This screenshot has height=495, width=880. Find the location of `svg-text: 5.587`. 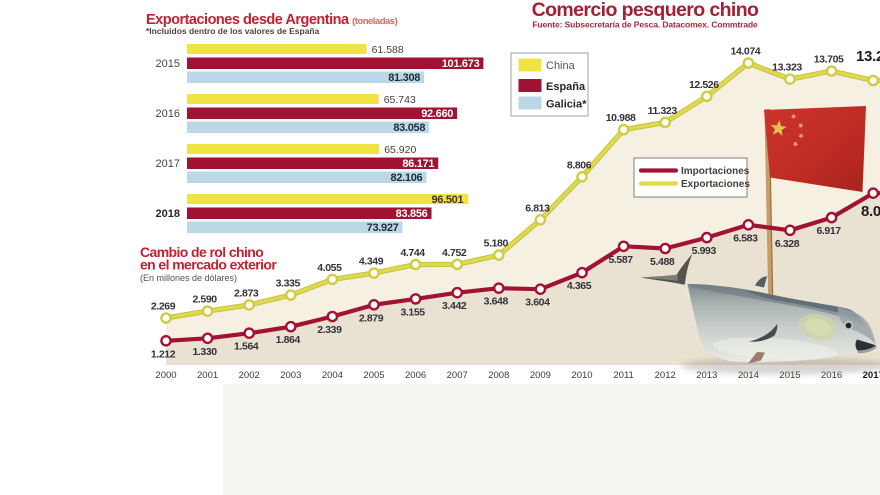

svg-text: 5.587 is located at coordinates (620, 260).